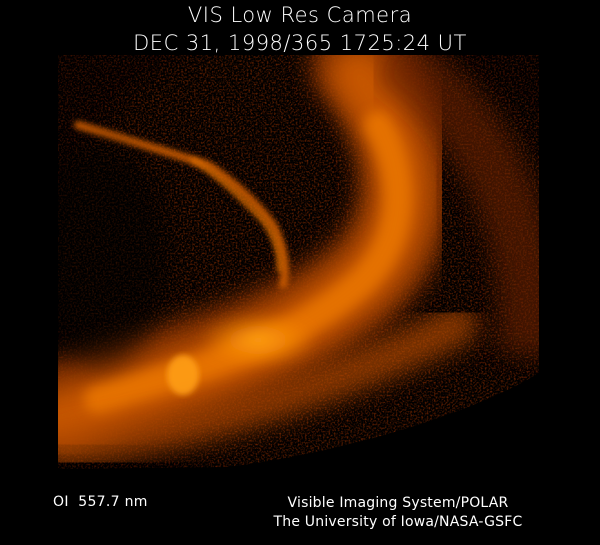 This screenshot has height=545, width=600. What do you see at coordinates (100, 502) in the screenshot?
I see `wavelength-label: OI 557.7 nm` at bounding box center [100, 502].